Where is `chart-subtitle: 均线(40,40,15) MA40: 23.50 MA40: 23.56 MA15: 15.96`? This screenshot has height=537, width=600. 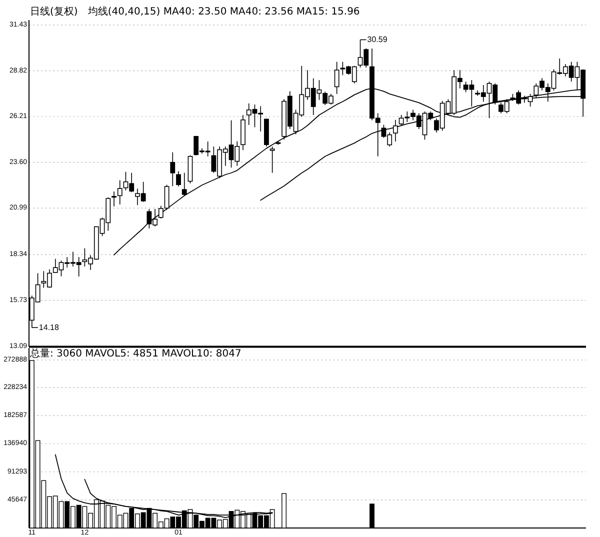
chart-subtitle: 均线(40,40,15) MA40: 23.50 MA40: 23.56 MA15: 15.96 is located at coordinates (223, 12).